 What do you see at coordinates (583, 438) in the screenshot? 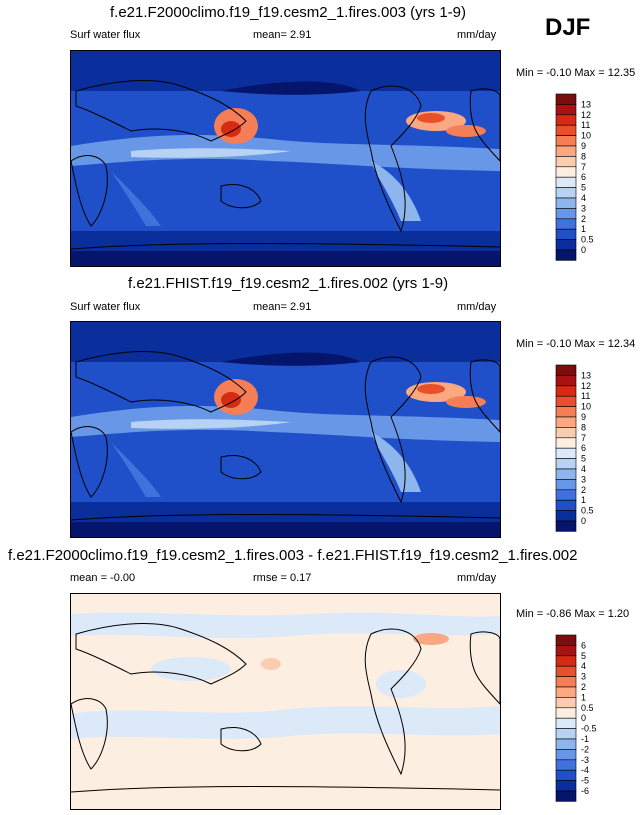
I see `colorbar-tick-label: 7` at bounding box center [583, 438].